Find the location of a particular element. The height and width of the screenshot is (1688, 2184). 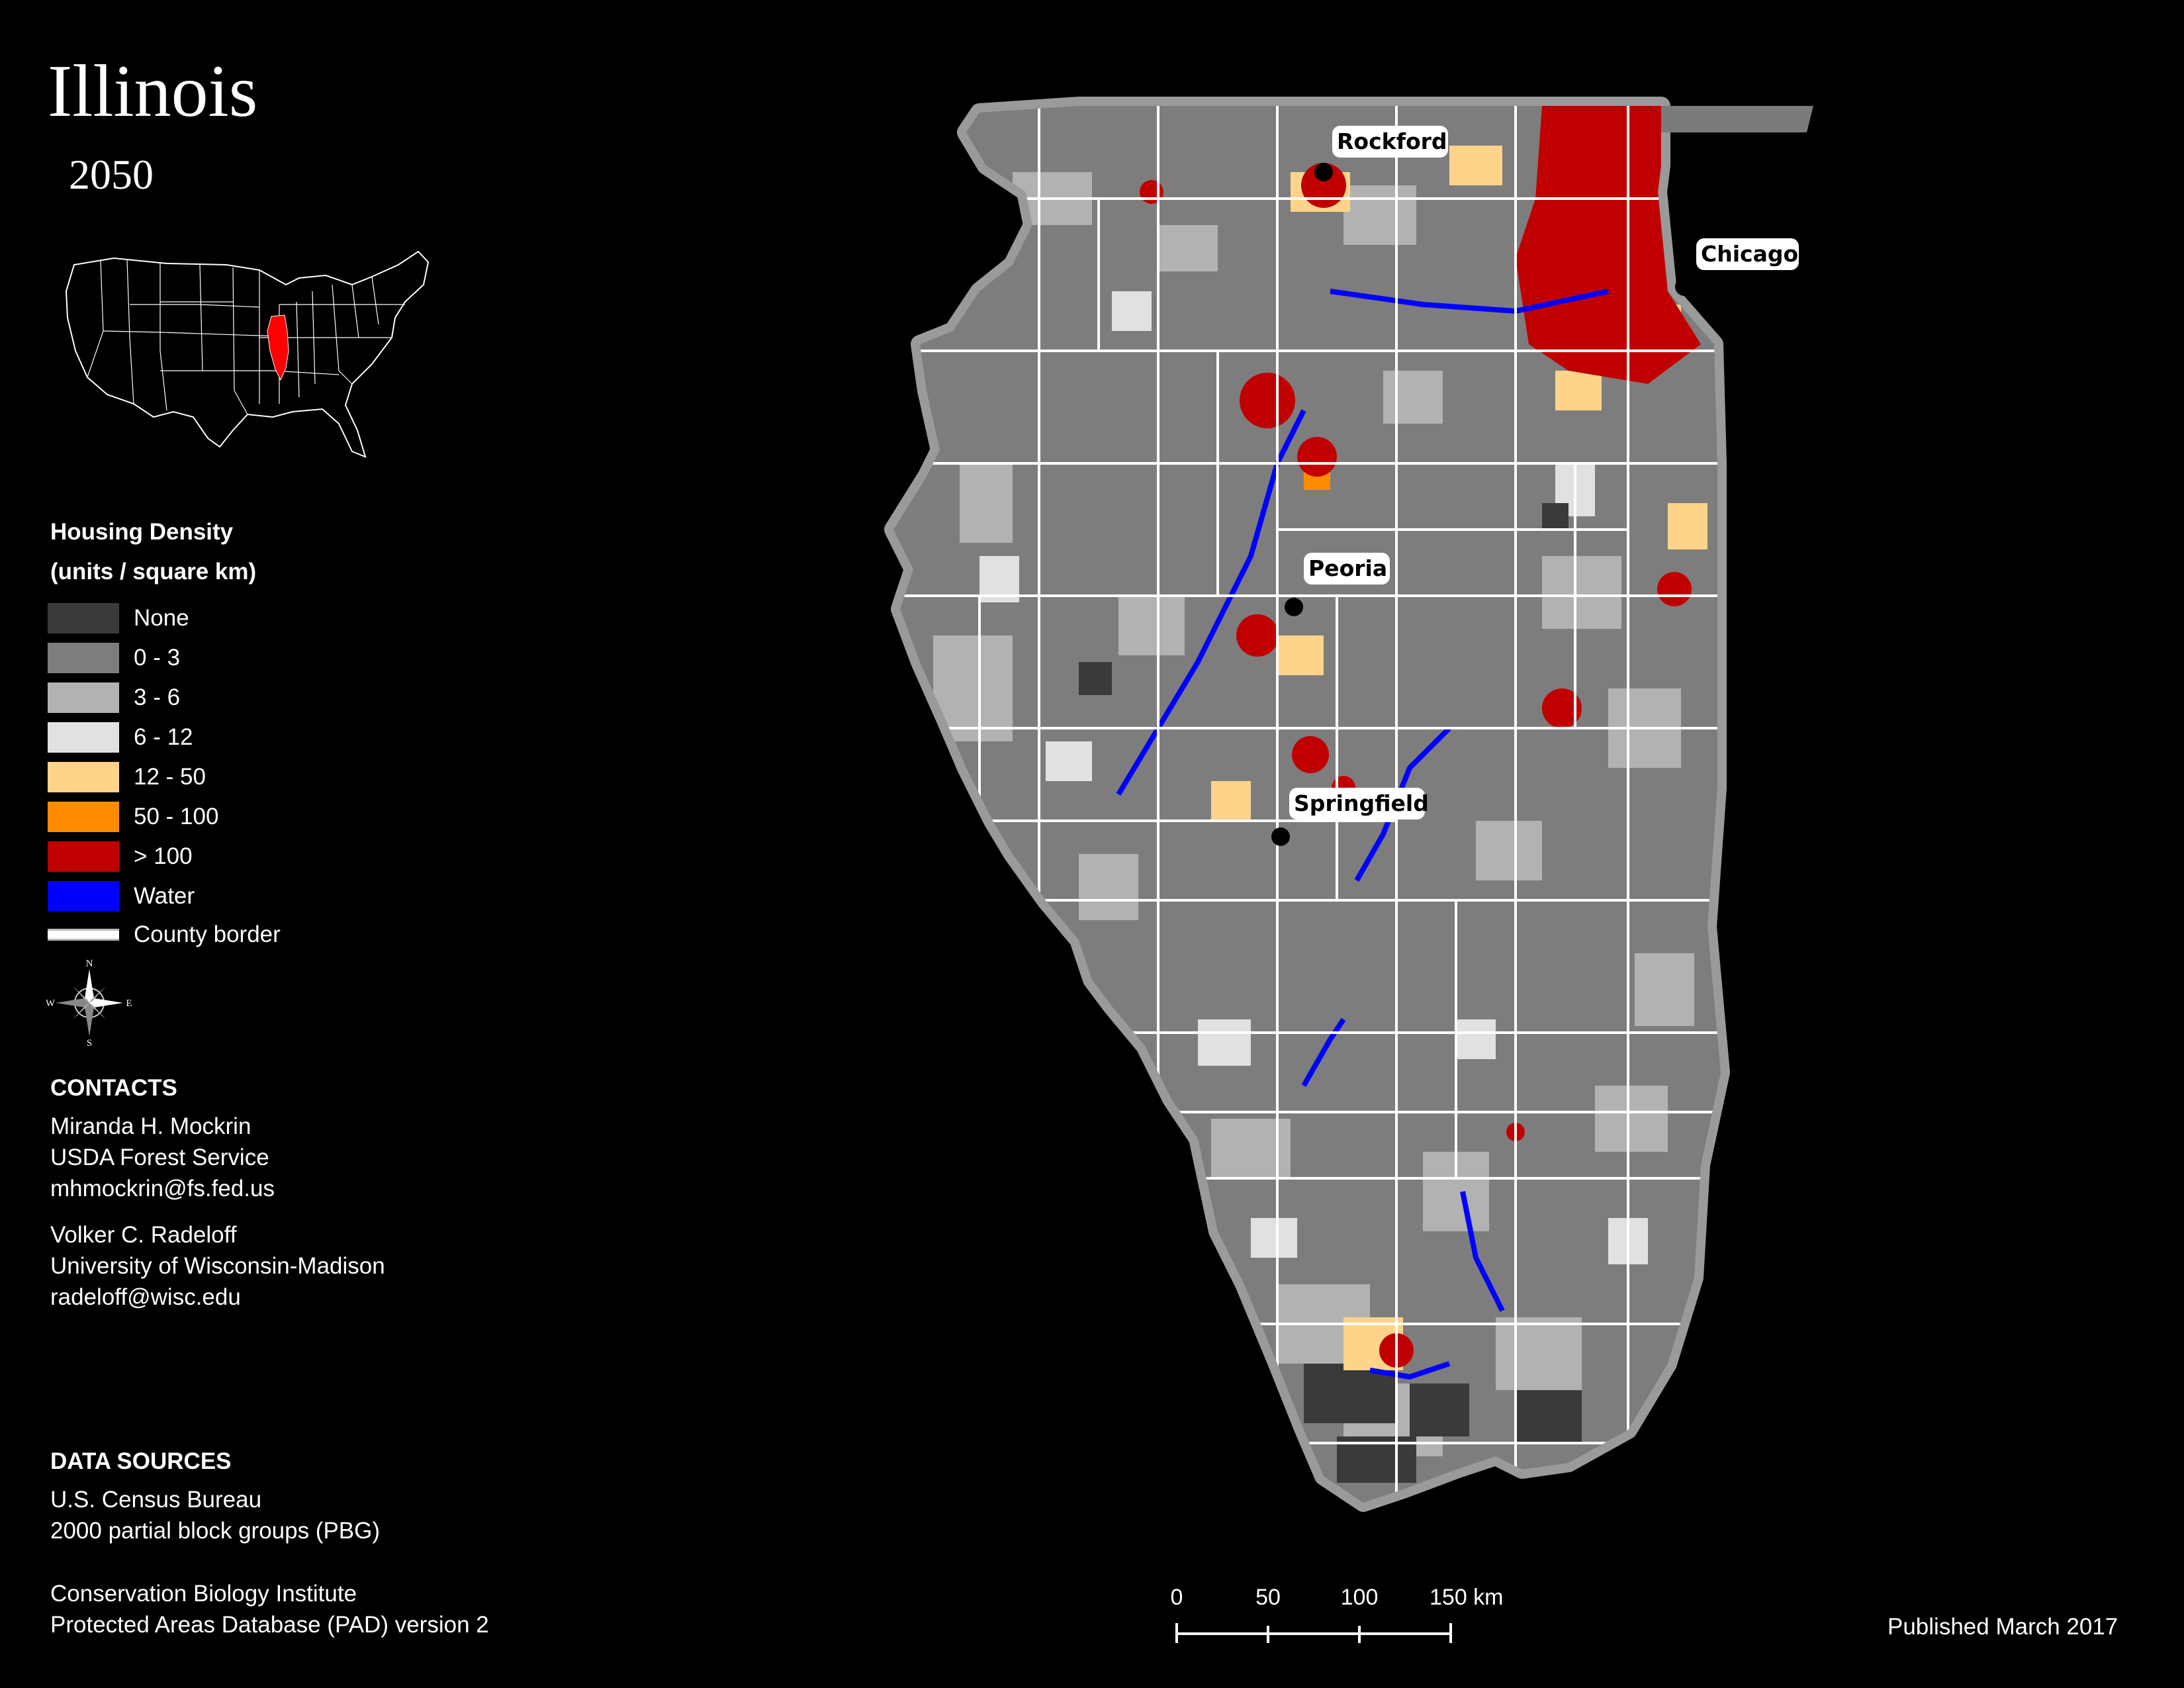

legend-item-50-100: 50 - 100 is located at coordinates (133, 817).